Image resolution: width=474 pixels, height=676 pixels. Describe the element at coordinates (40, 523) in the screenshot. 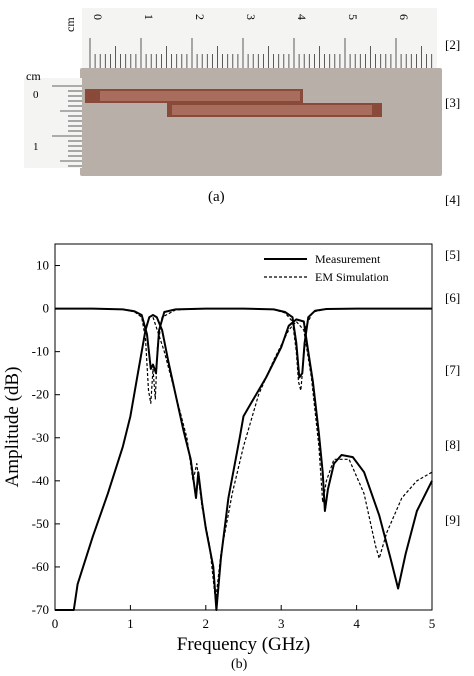

I see `y-tick-label: -50` at that location.